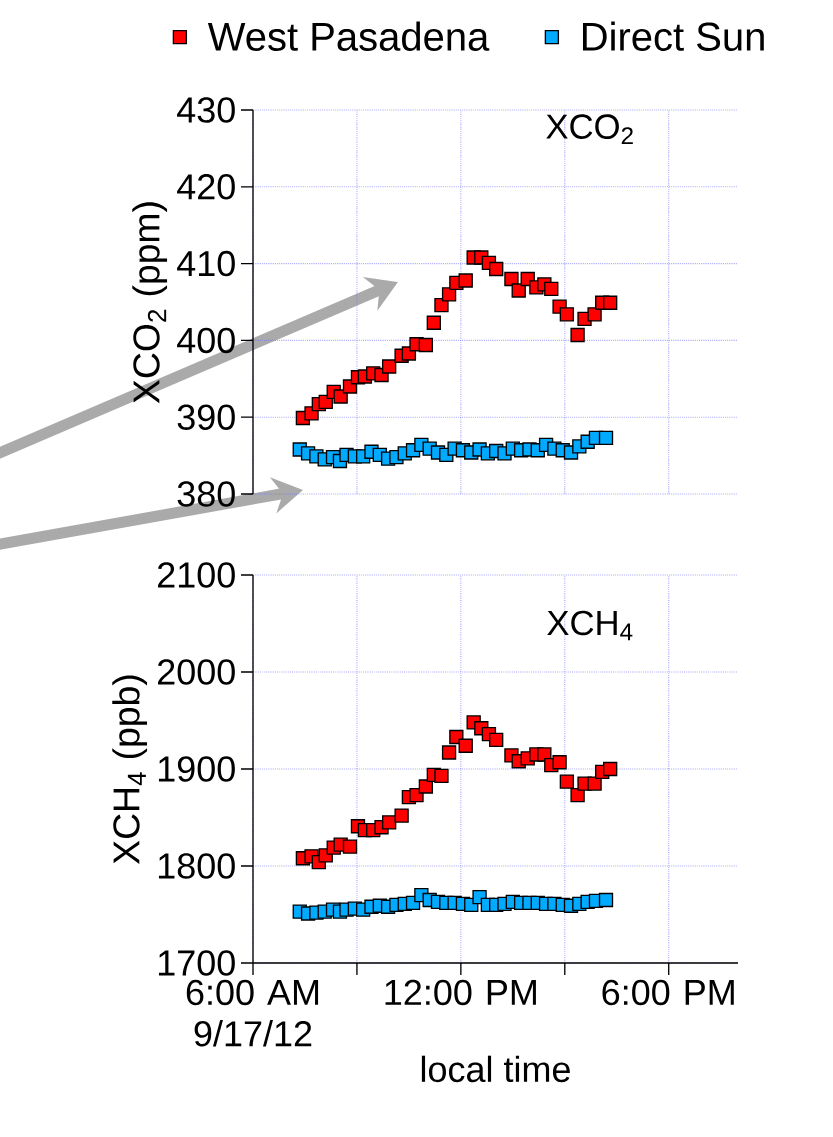 This screenshot has height=1137, width=833. What do you see at coordinates (206, 340) in the screenshot?
I see `y-tick-label: 400` at bounding box center [206, 340].